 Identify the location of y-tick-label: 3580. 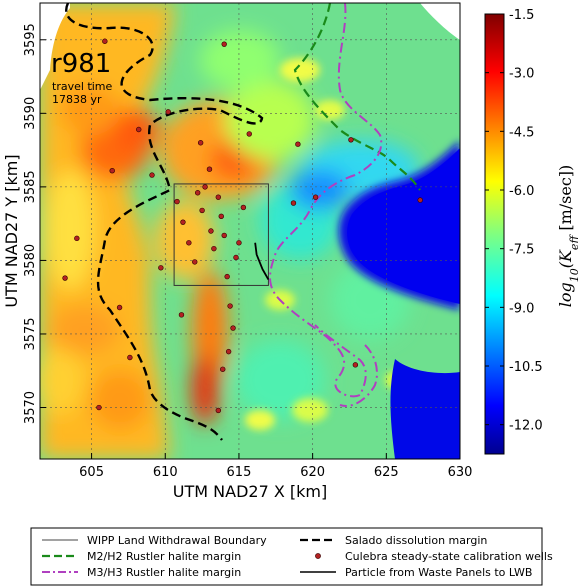
(30, 260).